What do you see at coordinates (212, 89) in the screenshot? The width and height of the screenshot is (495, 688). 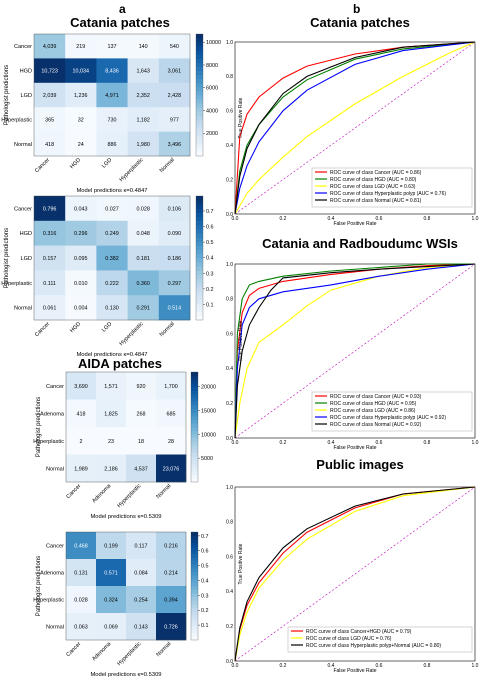 I see `colorbar-tick-label: 6000` at bounding box center [212, 89].